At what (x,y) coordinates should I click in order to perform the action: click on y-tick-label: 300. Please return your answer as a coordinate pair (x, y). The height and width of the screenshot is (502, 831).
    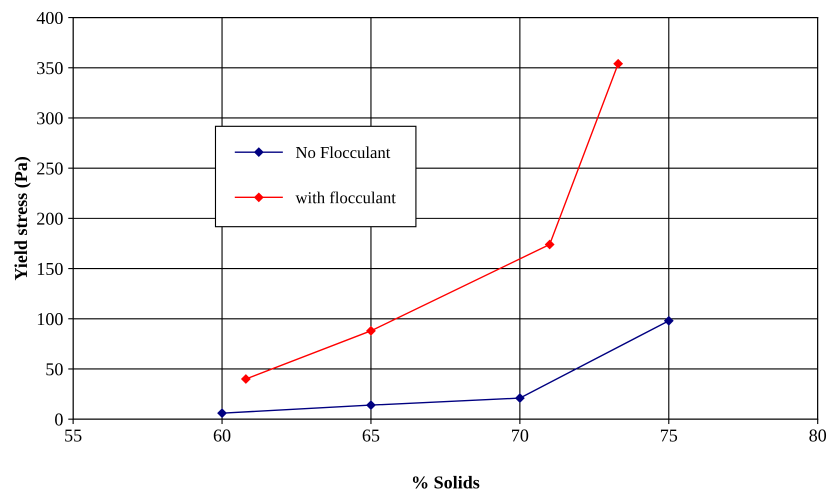
    Looking at the image, I should click on (50, 118).